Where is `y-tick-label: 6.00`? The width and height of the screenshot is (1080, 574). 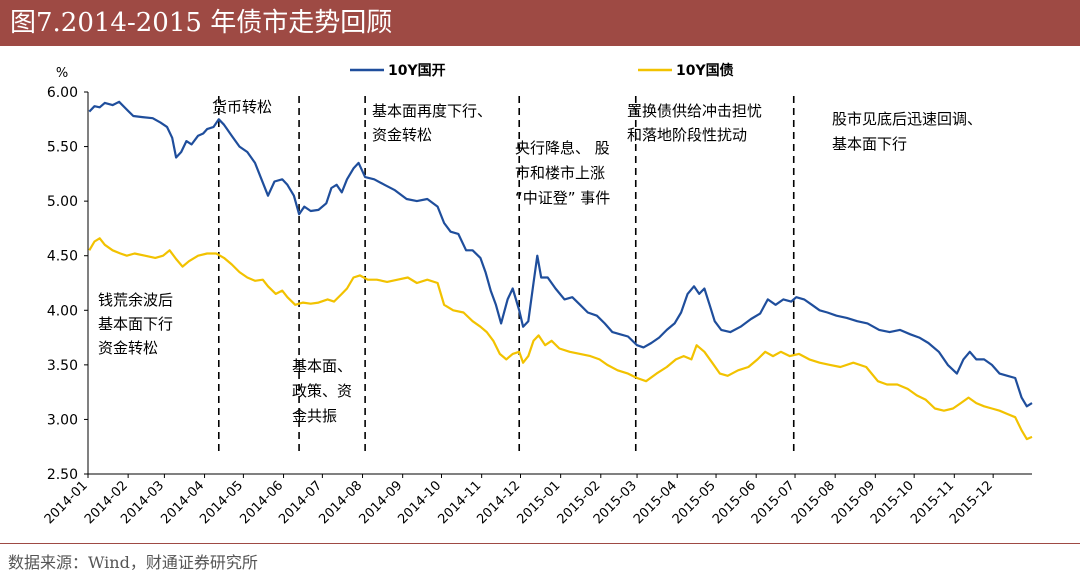
y-tick-label: 6.00 is located at coordinates (62, 93).